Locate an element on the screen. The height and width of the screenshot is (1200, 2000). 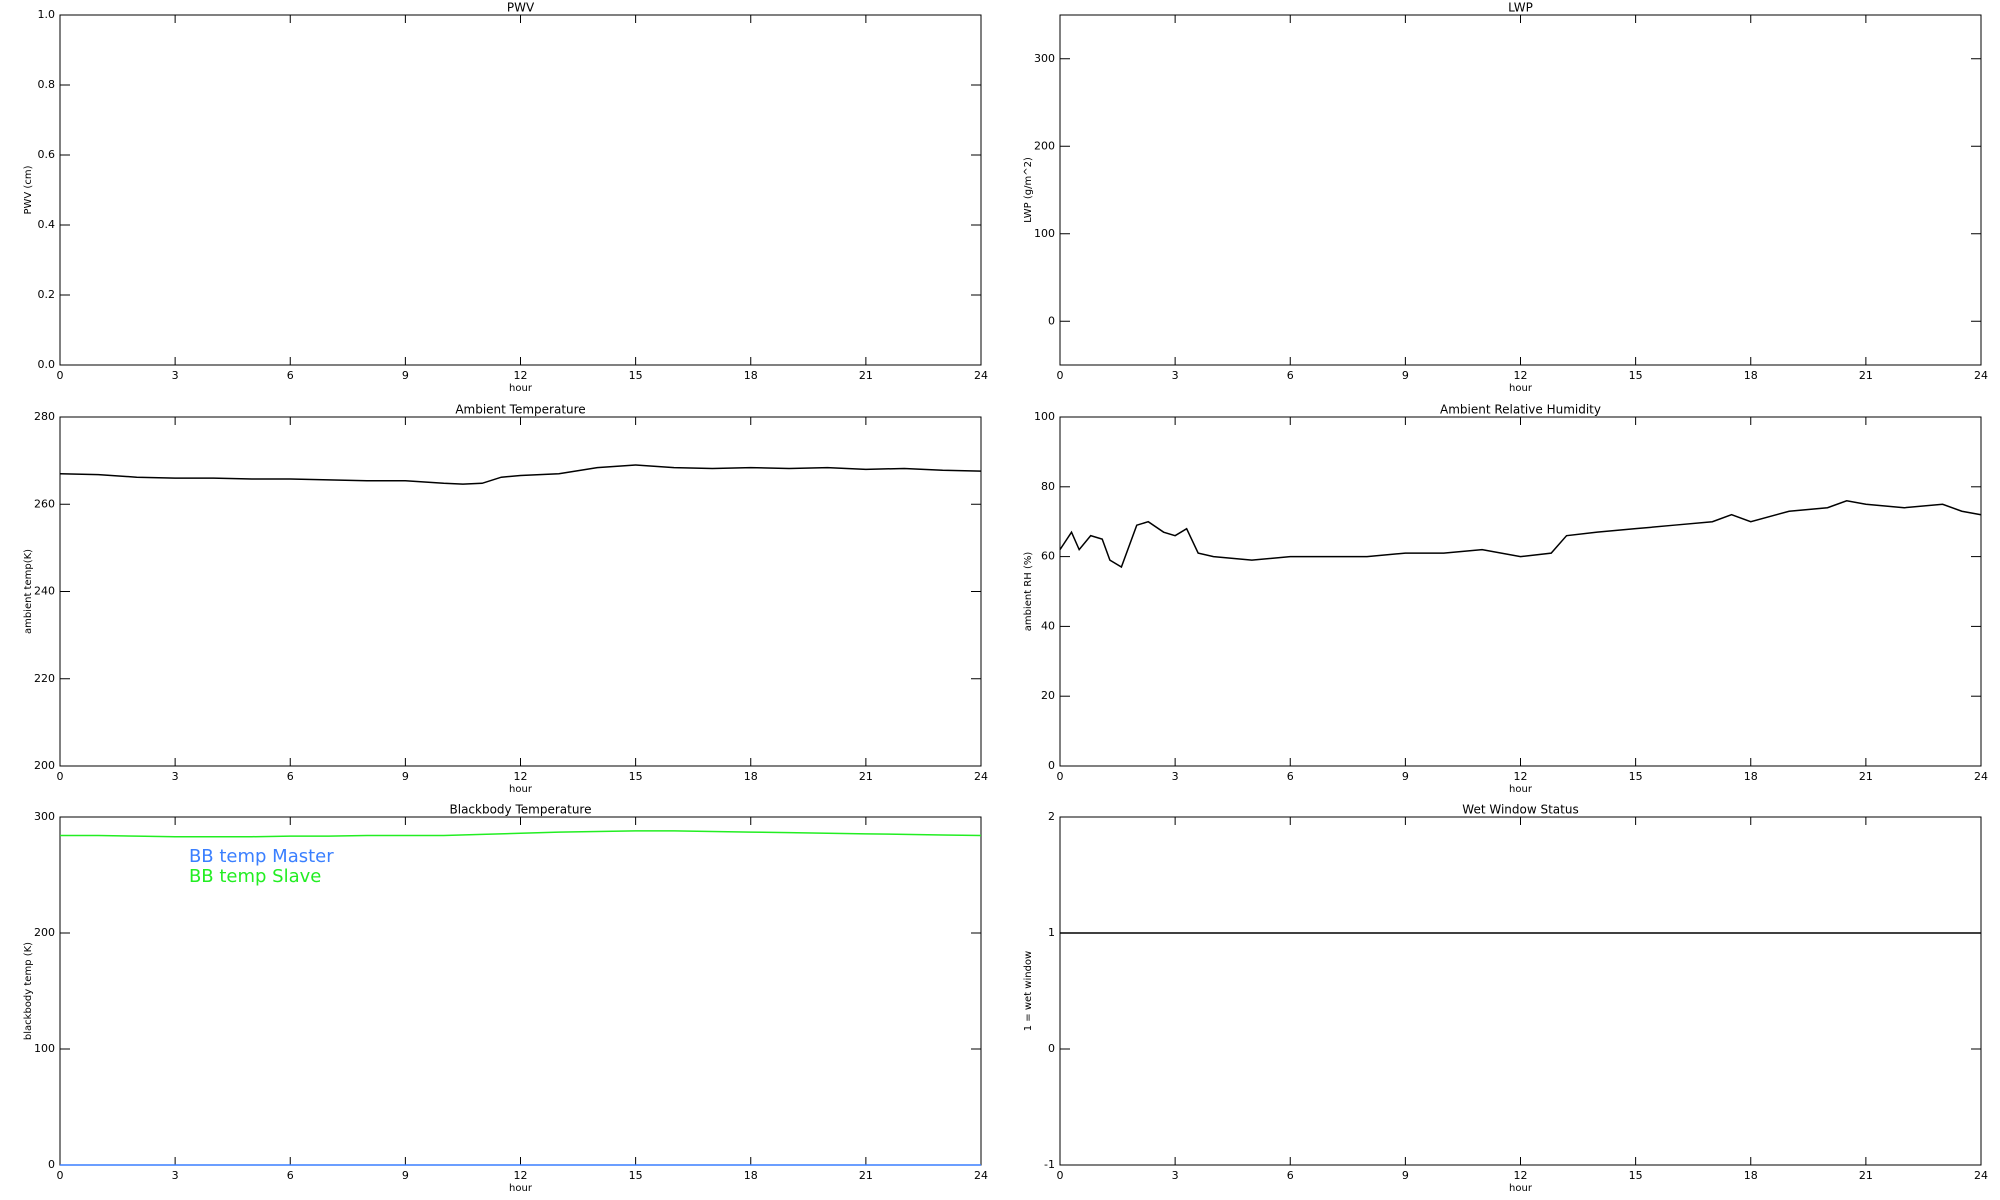
y-tick-label: 80 is located at coordinates (1048, 486).